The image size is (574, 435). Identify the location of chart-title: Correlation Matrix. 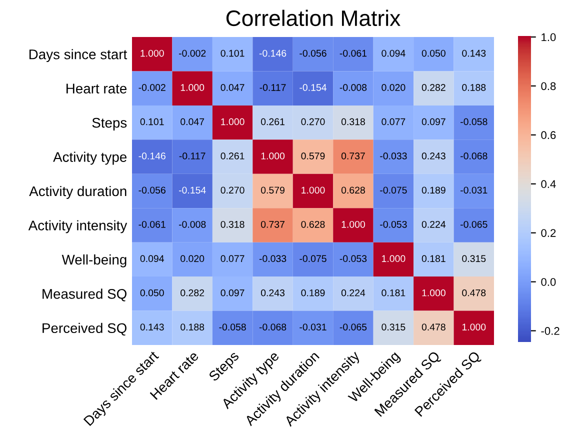
(313, 18).